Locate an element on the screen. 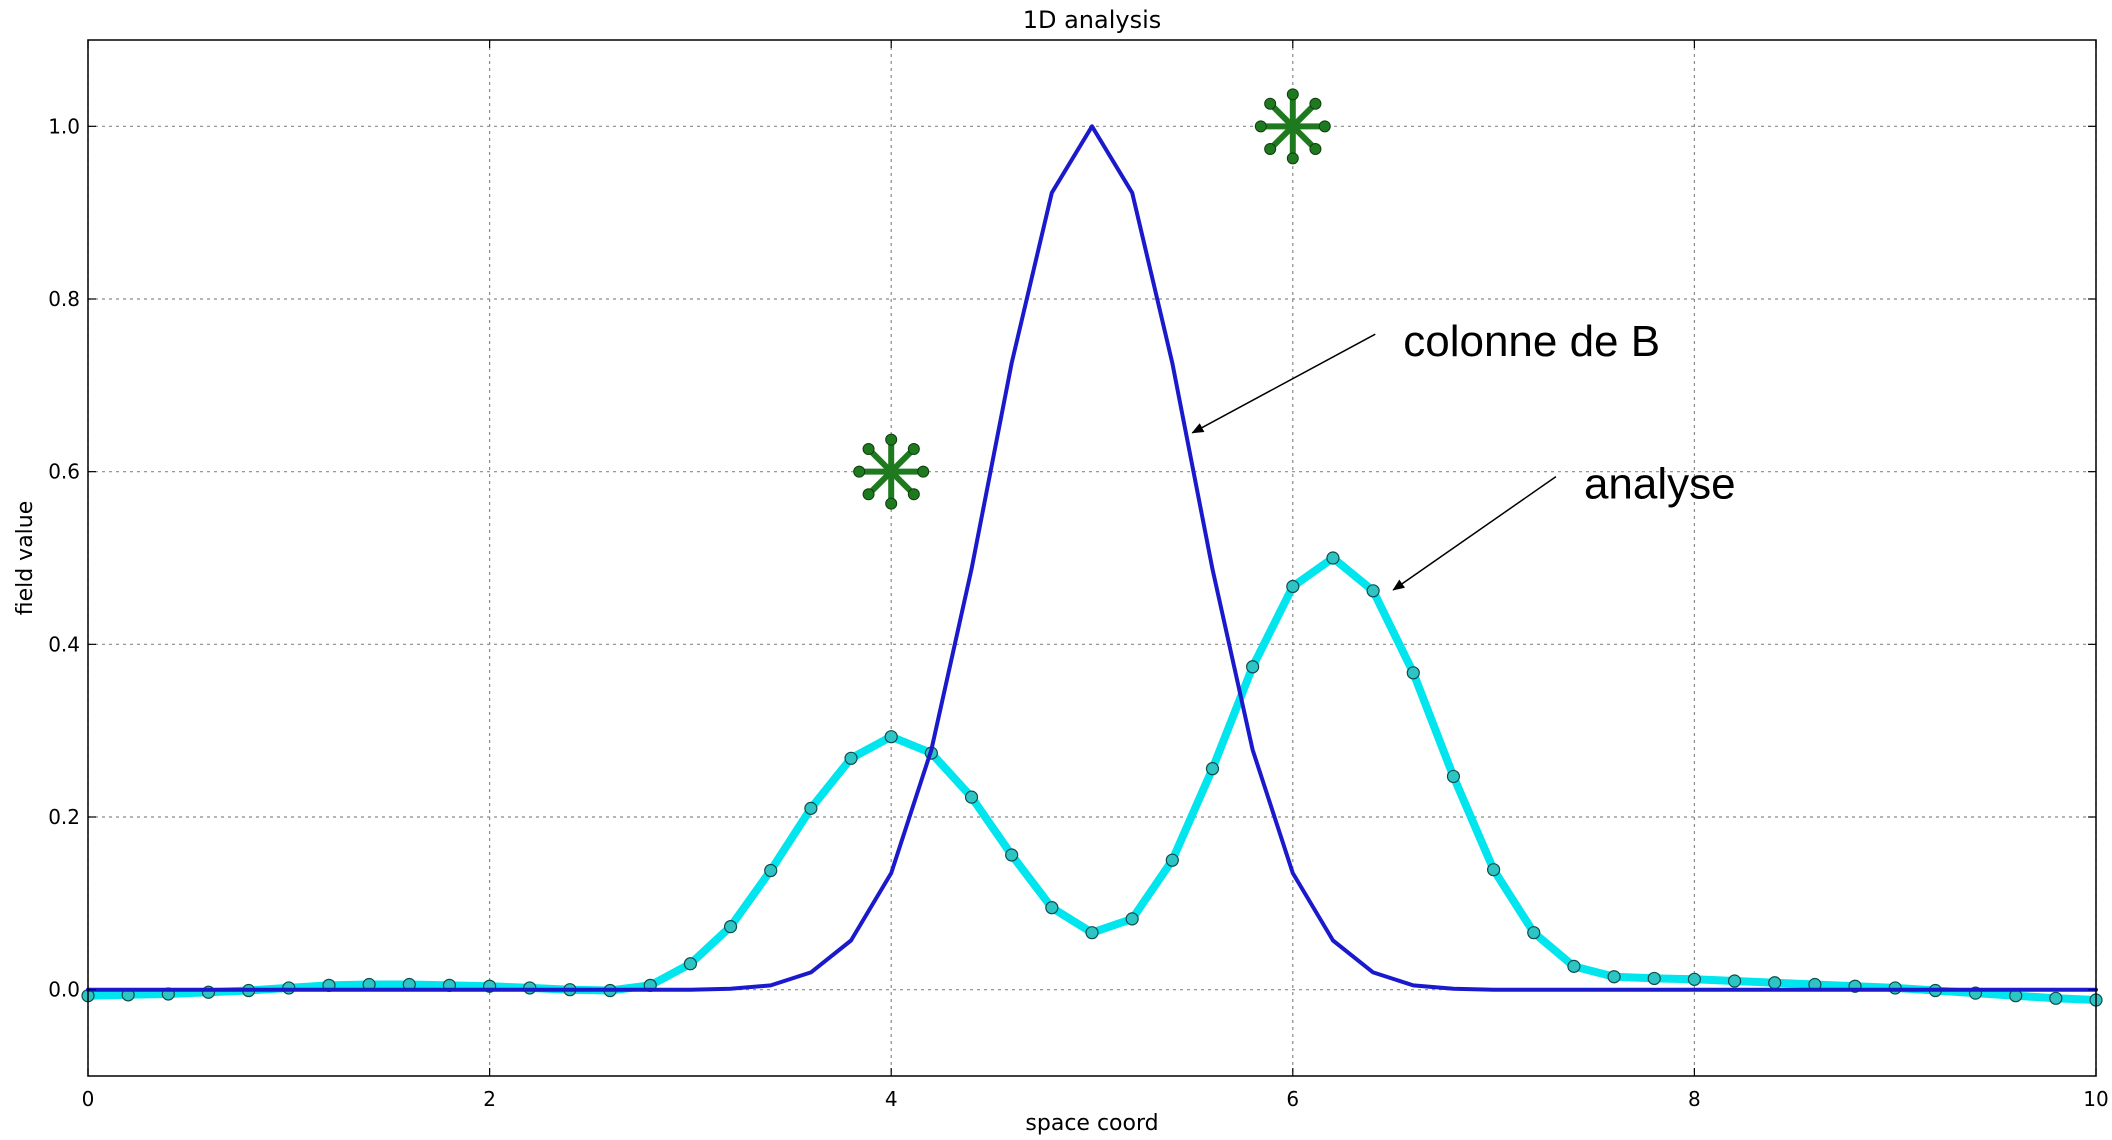  chart-title: 1D analysis is located at coordinates (1092, 20).